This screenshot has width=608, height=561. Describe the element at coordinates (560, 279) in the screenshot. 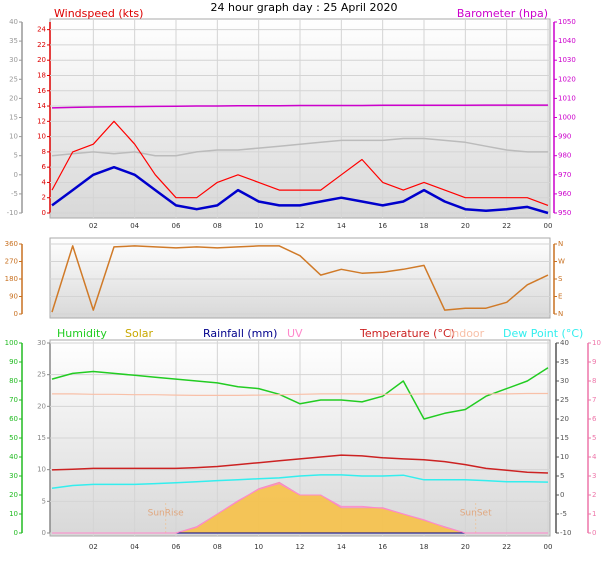

I see `y-tick-label: S` at that location.